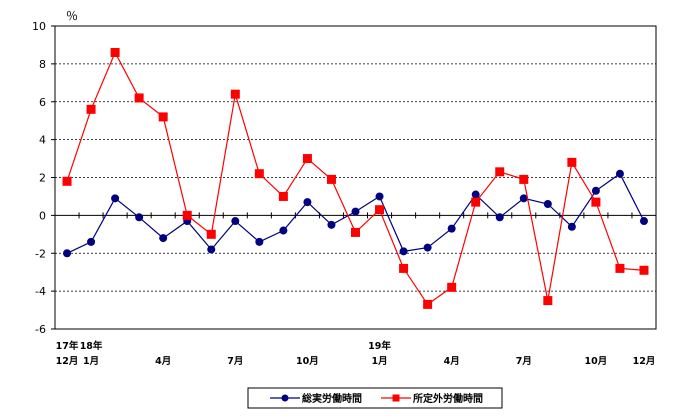 This screenshot has width=676, height=420. I want to click on x-tick-label-year: 19年, so click(379, 346).